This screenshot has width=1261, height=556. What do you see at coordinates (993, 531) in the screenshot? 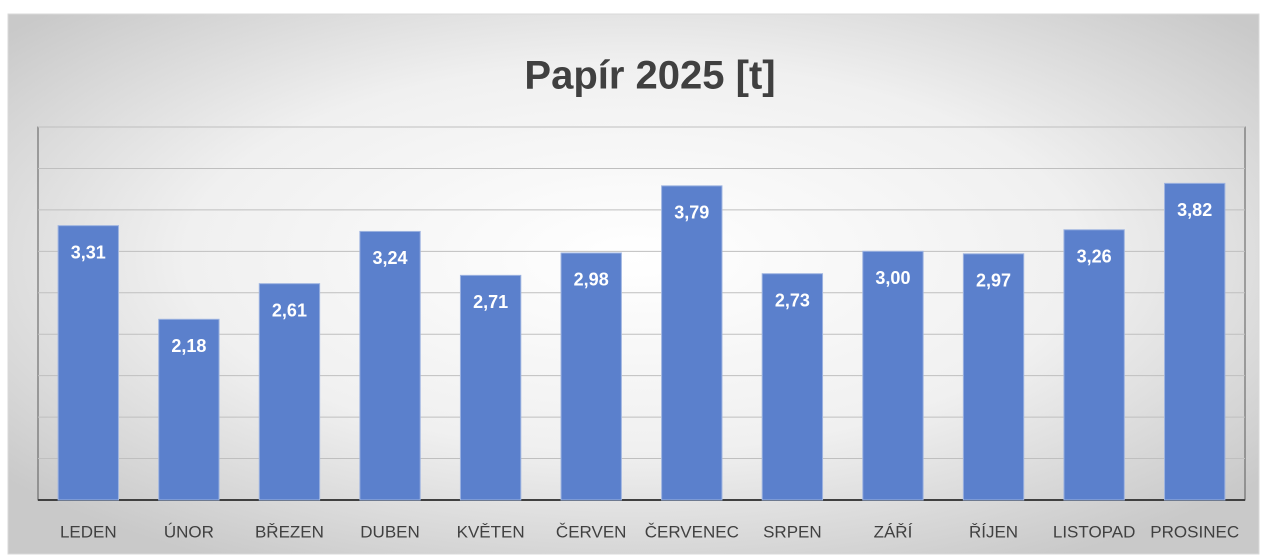
I see `x-tick-label: ŘÍJEN` at bounding box center [993, 531].